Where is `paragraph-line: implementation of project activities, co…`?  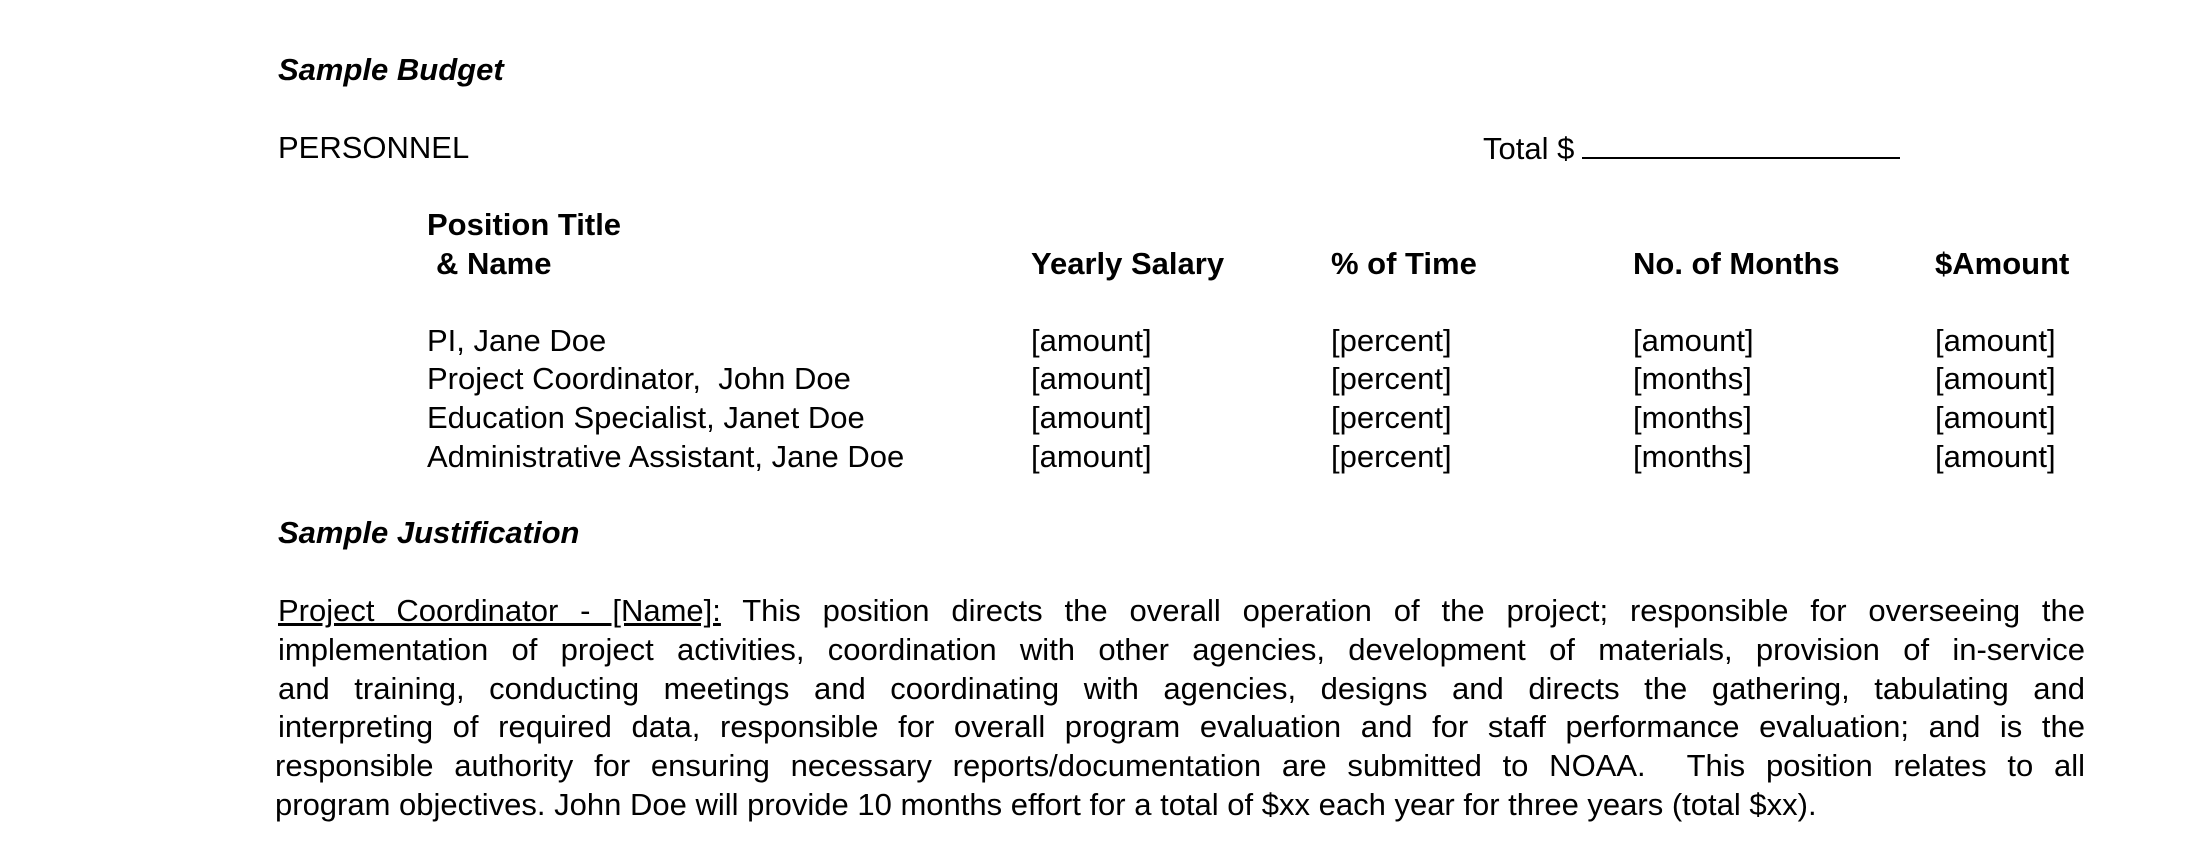 paragraph-line: implementation of project activities, co… is located at coordinates (1181, 649).